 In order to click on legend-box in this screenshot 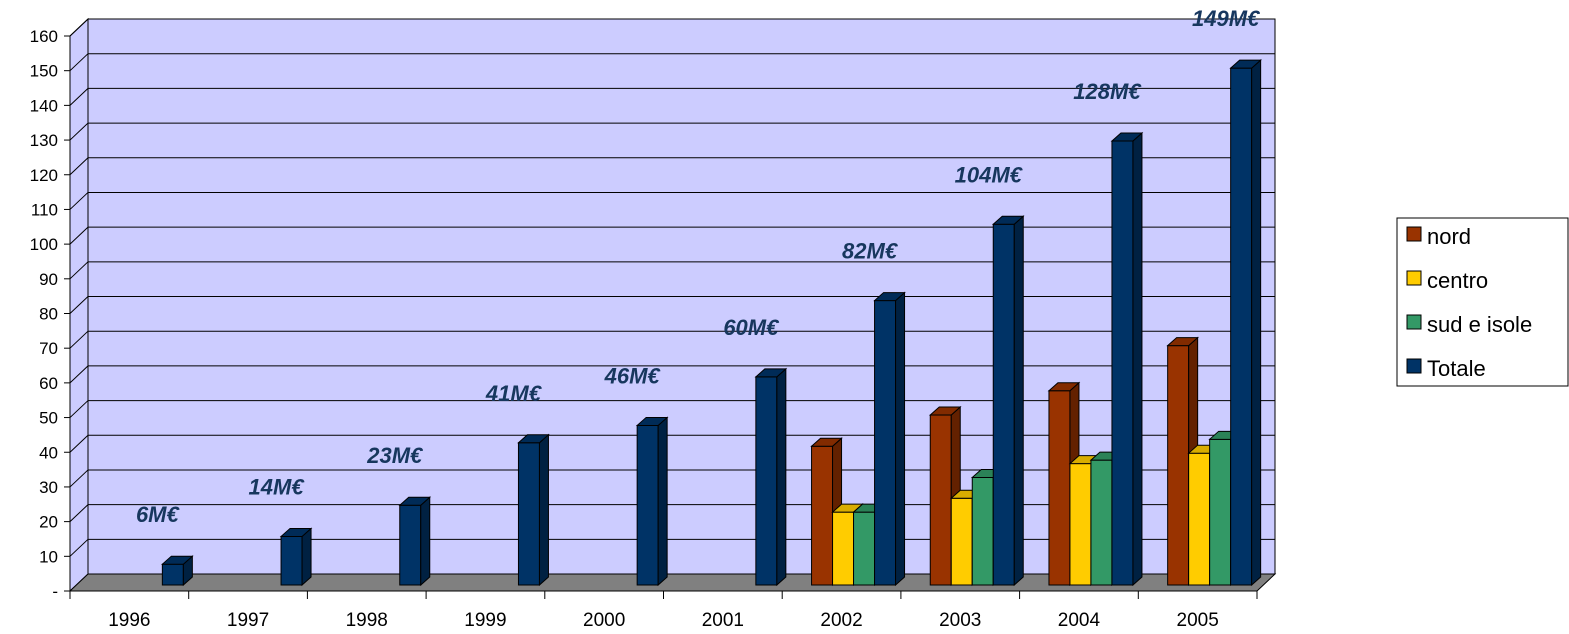, I will do `click(1482, 302)`.